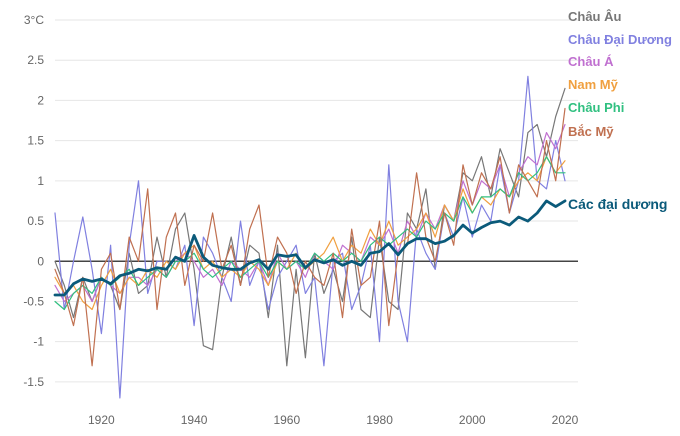  Describe the element at coordinates (194, 420) in the screenshot. I see `x-tick-label: 1940` at that location.